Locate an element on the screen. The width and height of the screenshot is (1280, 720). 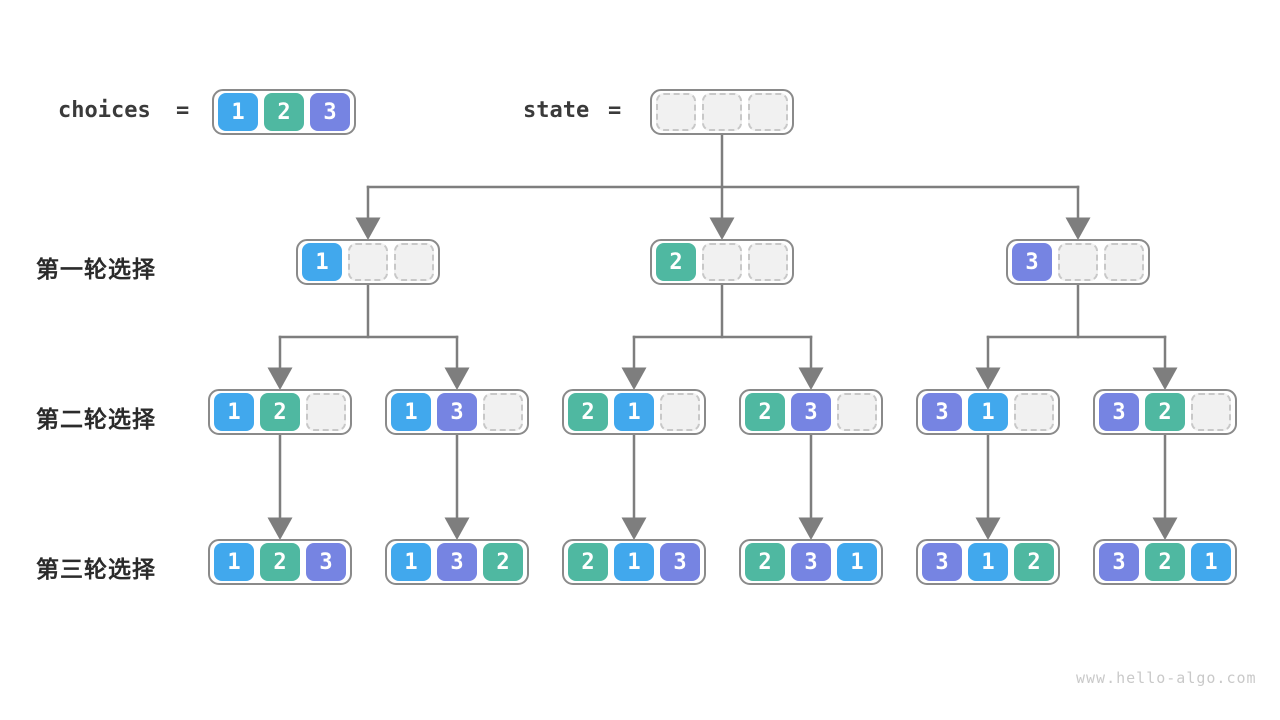
row-label-3: 第三轮选择 is located at coordinates (96, 569).